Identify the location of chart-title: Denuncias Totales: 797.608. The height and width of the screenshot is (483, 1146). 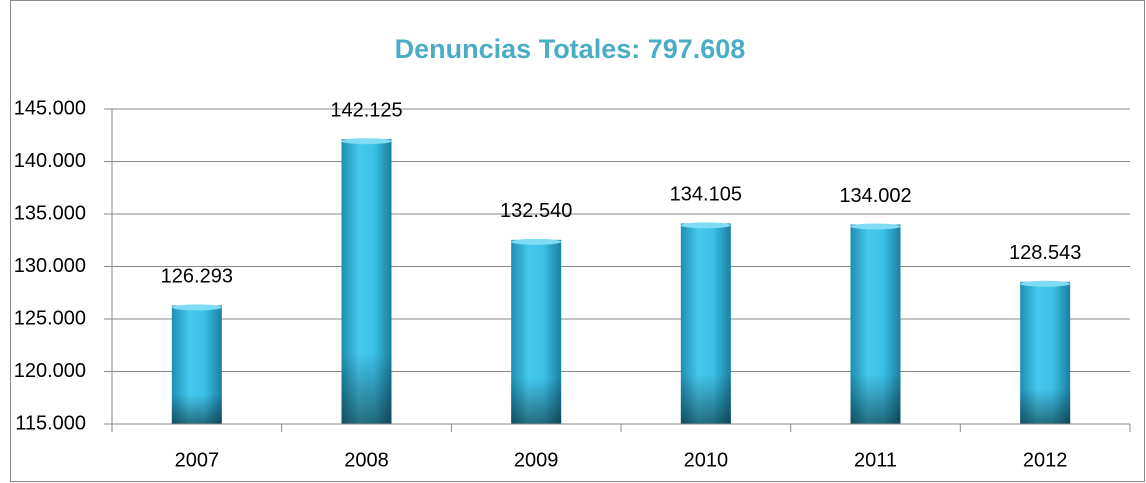
(570, 49).